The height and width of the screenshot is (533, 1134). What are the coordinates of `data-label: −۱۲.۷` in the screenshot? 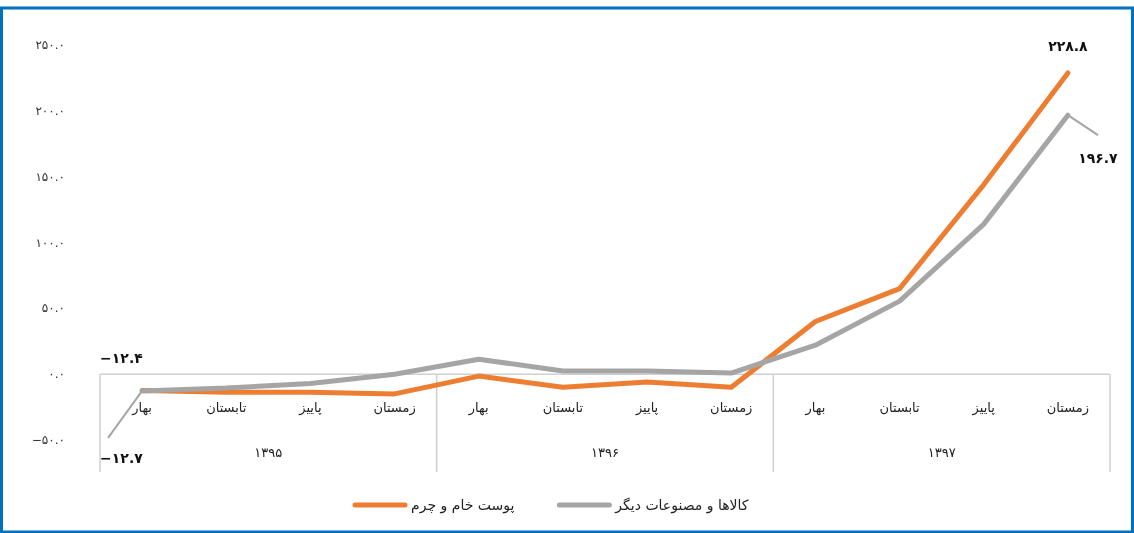 It's located at (122, 457).